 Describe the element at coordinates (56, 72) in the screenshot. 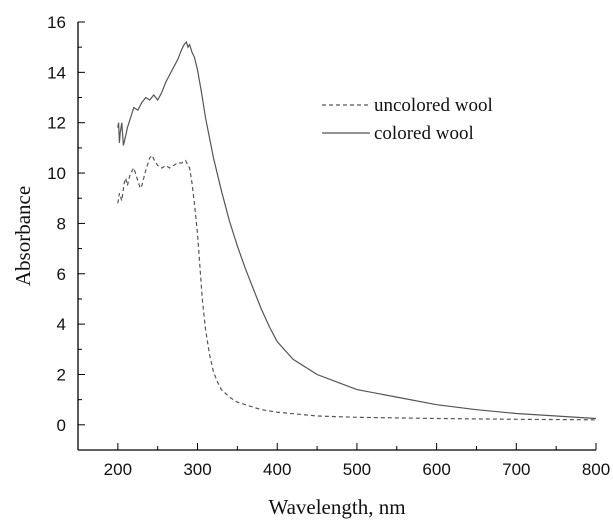

I see `y-tick-label: 14` at that location.